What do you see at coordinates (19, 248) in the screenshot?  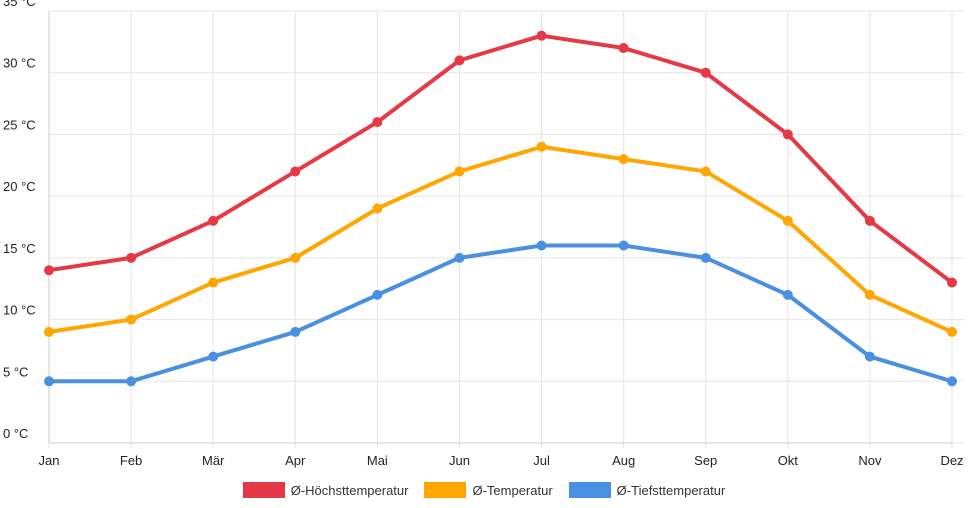 I see `y-tick-label: 15 °C` at bounding box center [19, 248].